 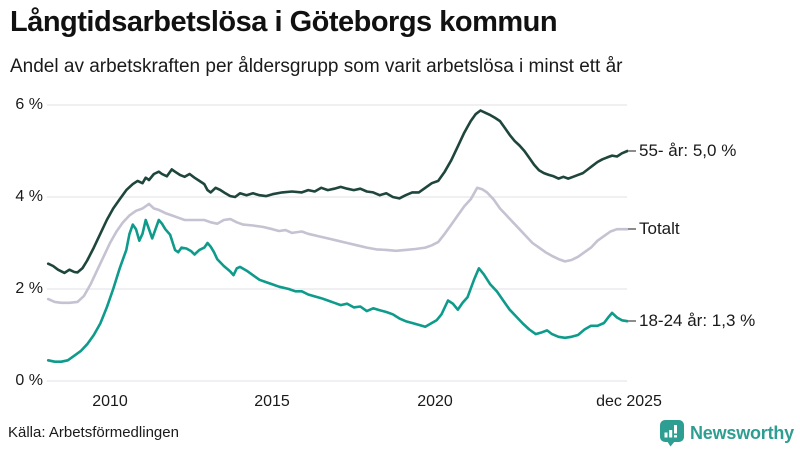 I want to click on x-axis-tick-label: 2010, so click(x=110, y=401).